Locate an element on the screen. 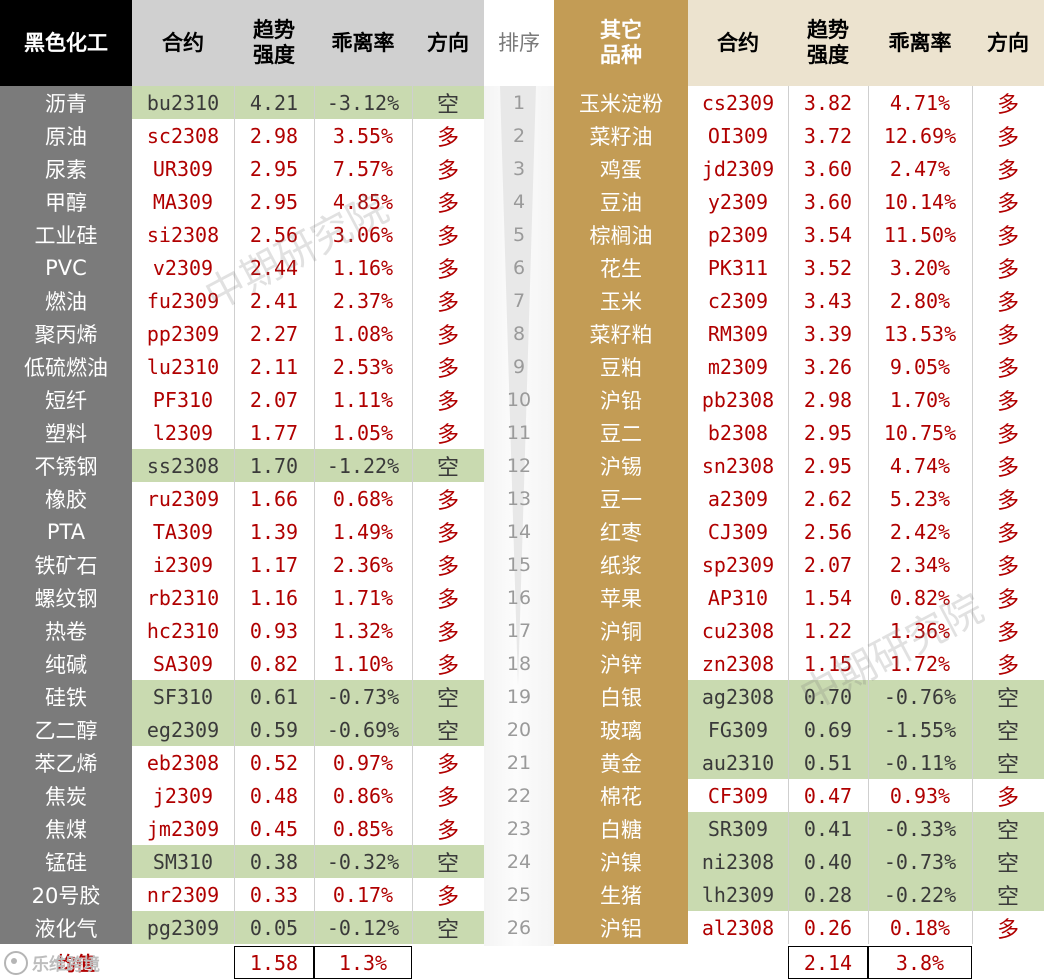  left-strength-cell: 2.44 is located at coordinates (274, 267).